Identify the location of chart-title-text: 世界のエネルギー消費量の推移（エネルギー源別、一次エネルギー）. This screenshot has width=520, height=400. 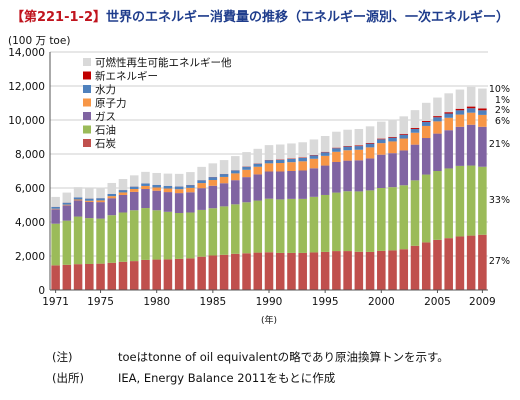
(308, 17).